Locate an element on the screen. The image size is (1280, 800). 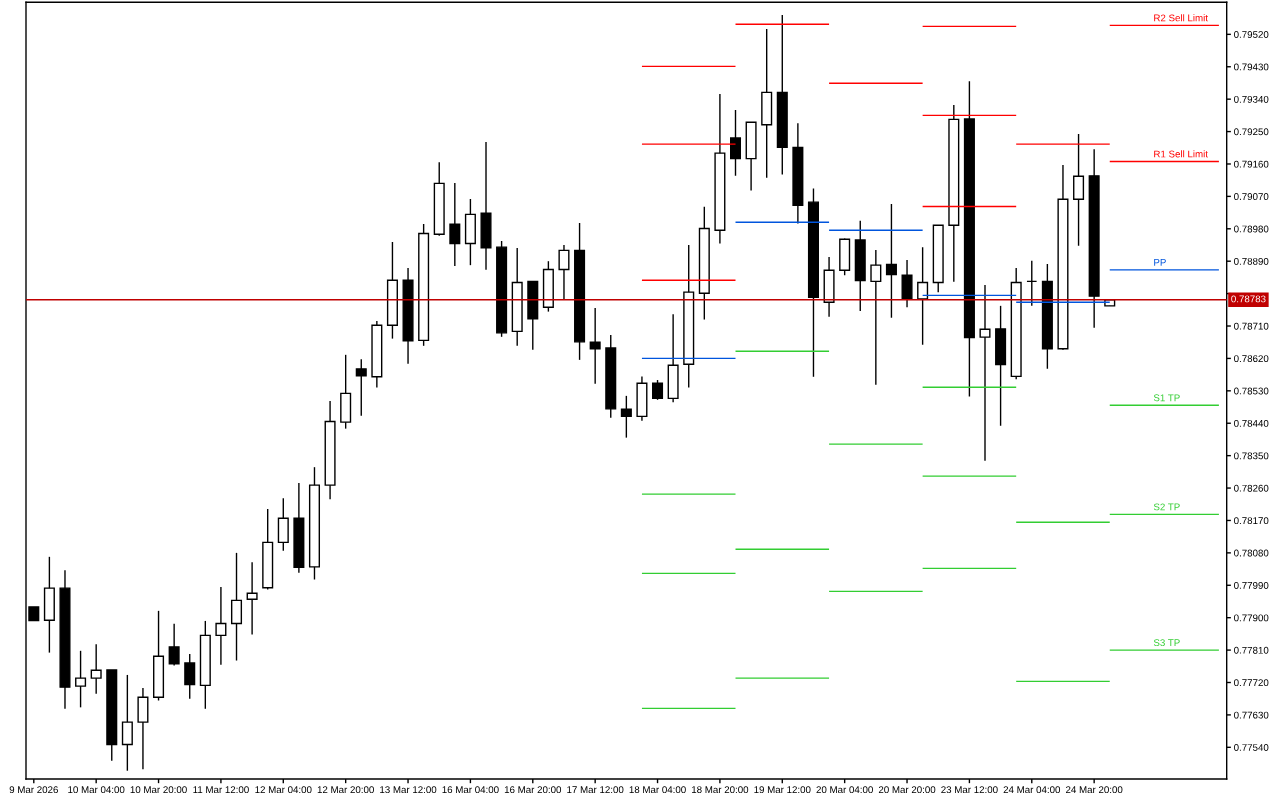
y-tick-label: 0.78890 is located at coordinates (1251, 261).